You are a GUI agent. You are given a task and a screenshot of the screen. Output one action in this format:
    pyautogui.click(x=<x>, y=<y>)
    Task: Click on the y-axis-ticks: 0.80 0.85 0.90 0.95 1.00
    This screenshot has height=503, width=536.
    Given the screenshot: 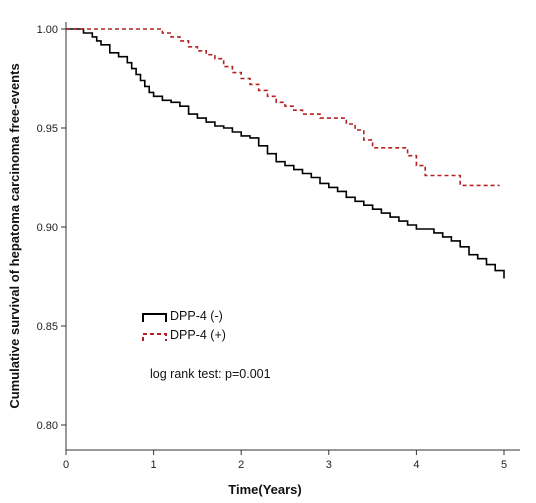 What is the action you would take?
    pyautogui.click(x=51, y=228)
    